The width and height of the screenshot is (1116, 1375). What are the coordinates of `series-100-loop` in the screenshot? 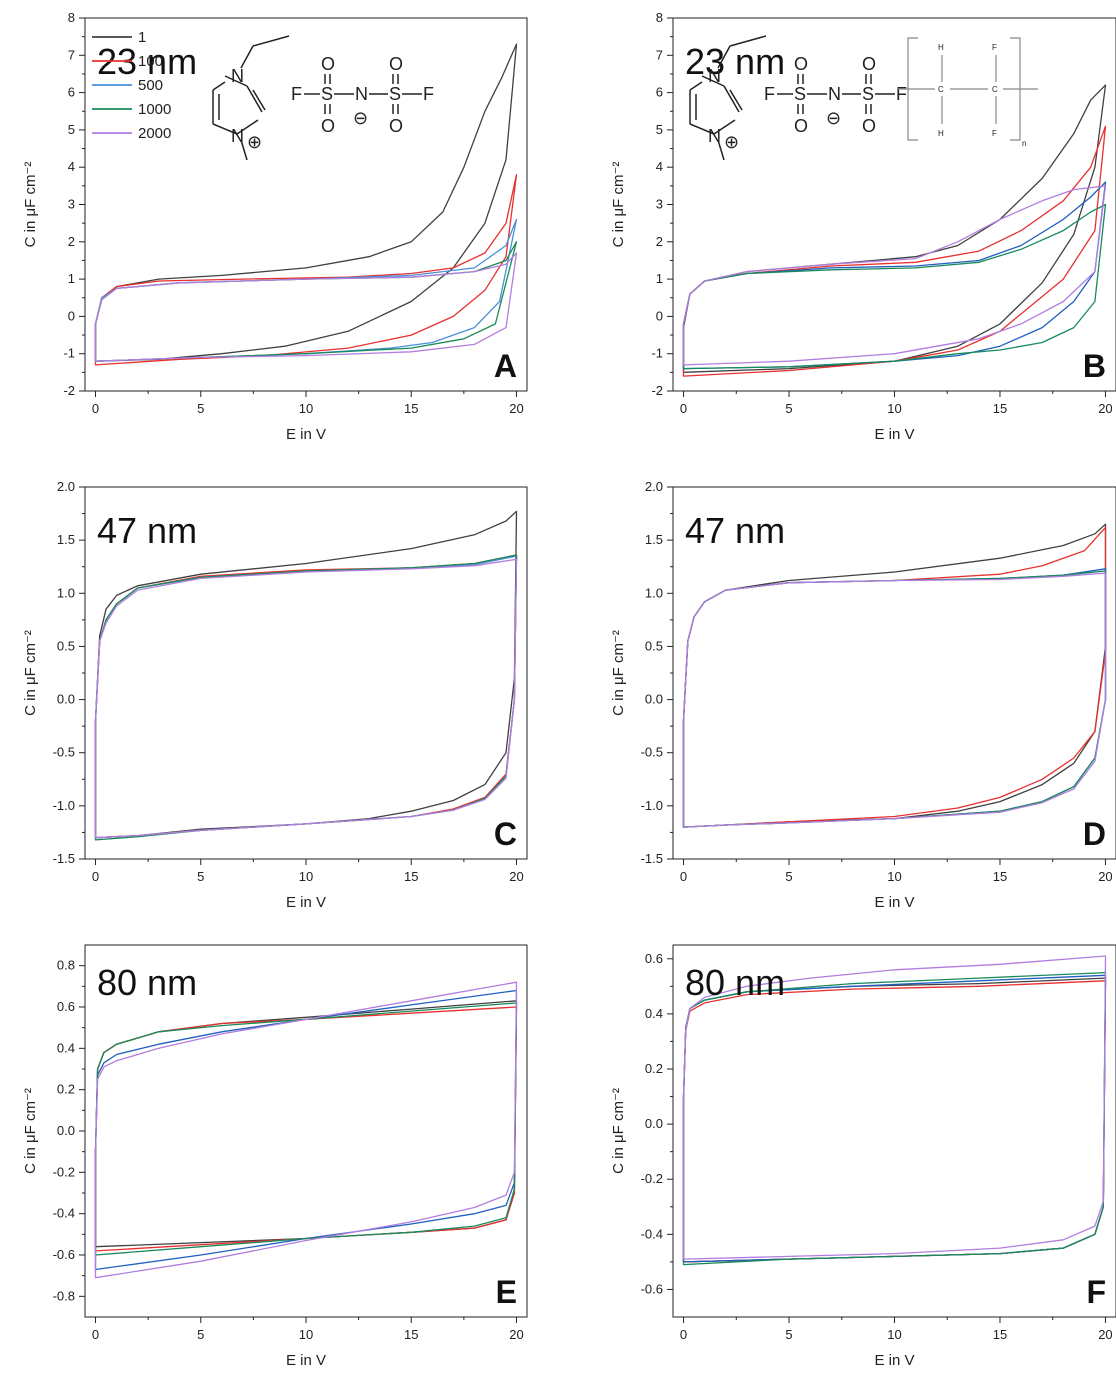 It's located at (894, 1121).